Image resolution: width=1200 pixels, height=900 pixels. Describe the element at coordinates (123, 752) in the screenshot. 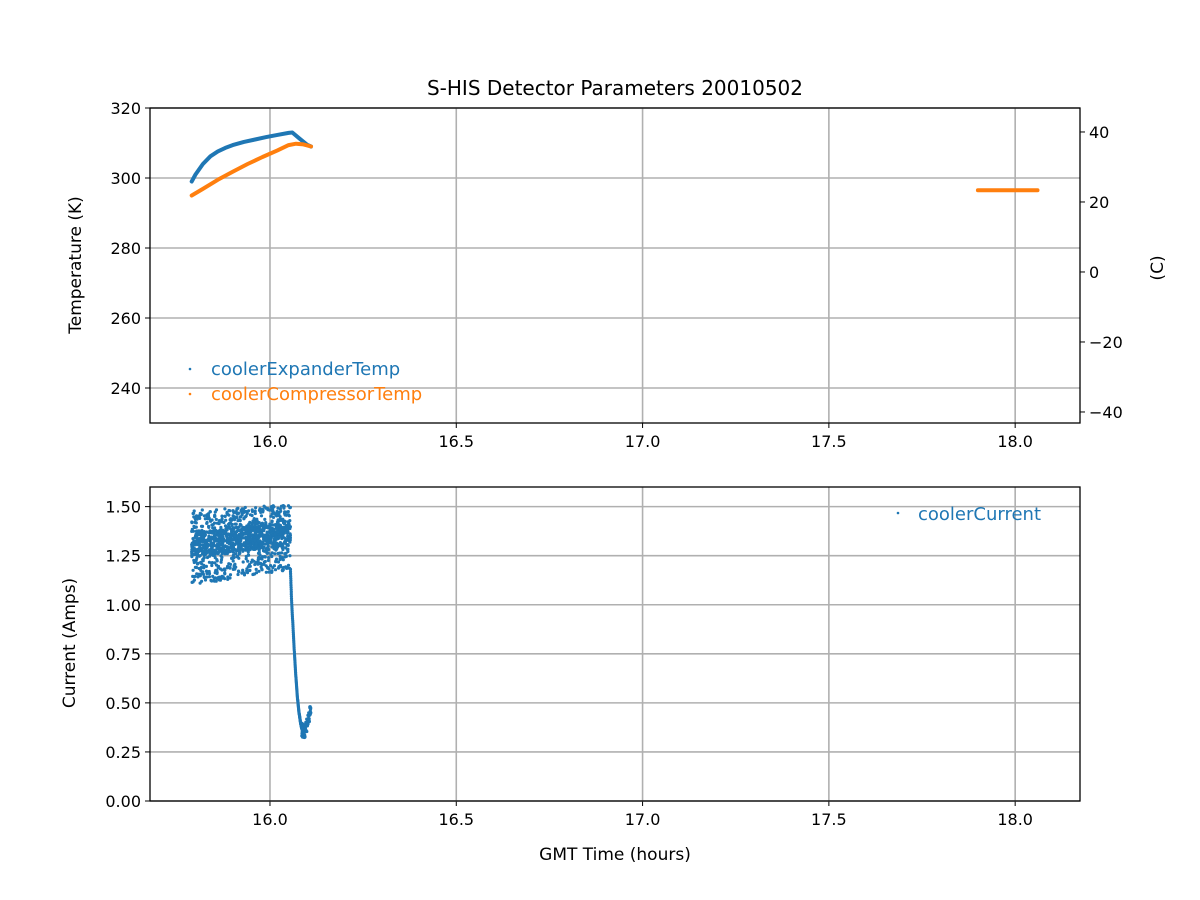

I see `y-tick-label: 0.25` at that location.